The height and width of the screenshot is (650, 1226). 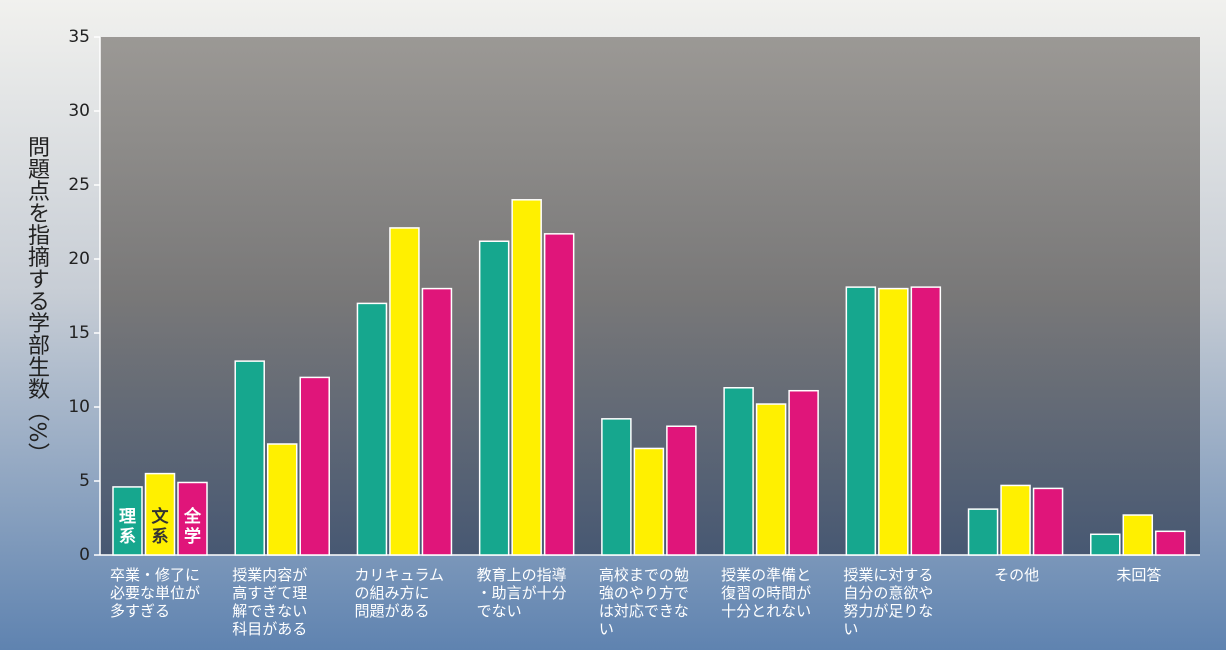 What do you see at coordinates (766, 593) in the screenshot?
I see `x-tick-label: 授業の準備と復習の時間が十分とれない` at bounding box center [766, 593].